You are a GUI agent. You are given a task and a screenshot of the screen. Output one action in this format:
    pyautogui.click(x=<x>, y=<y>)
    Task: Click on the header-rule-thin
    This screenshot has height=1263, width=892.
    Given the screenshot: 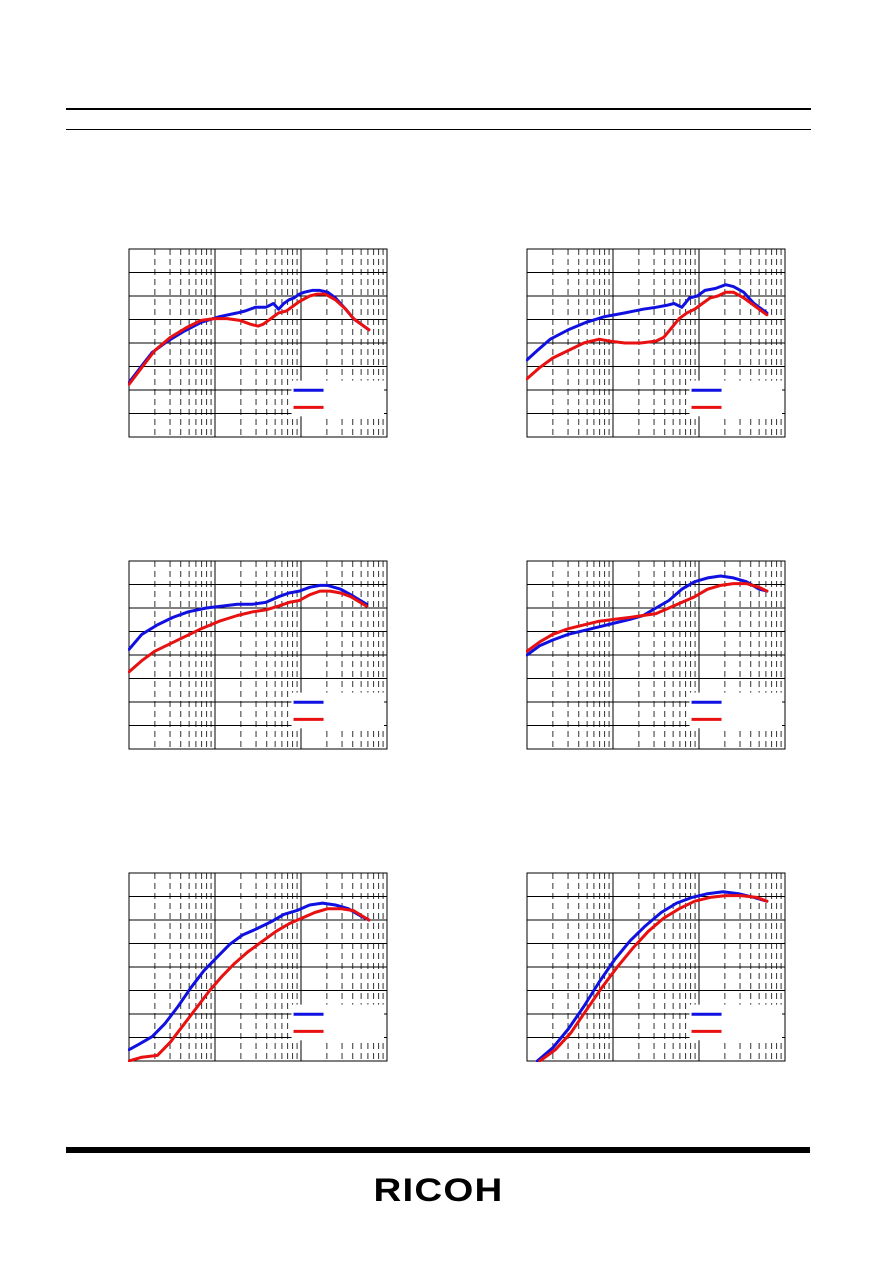 What is the action you would take?
    pyautogui.click(x=438, y=129)
    